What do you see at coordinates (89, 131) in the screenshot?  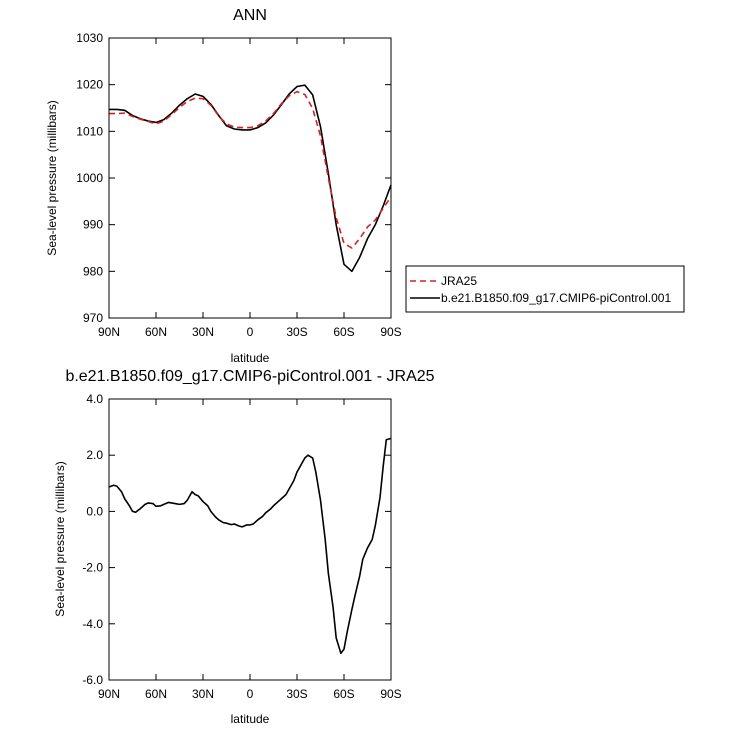 I see `y-tick-label-top: 1010` at bounding box center [89, 131].